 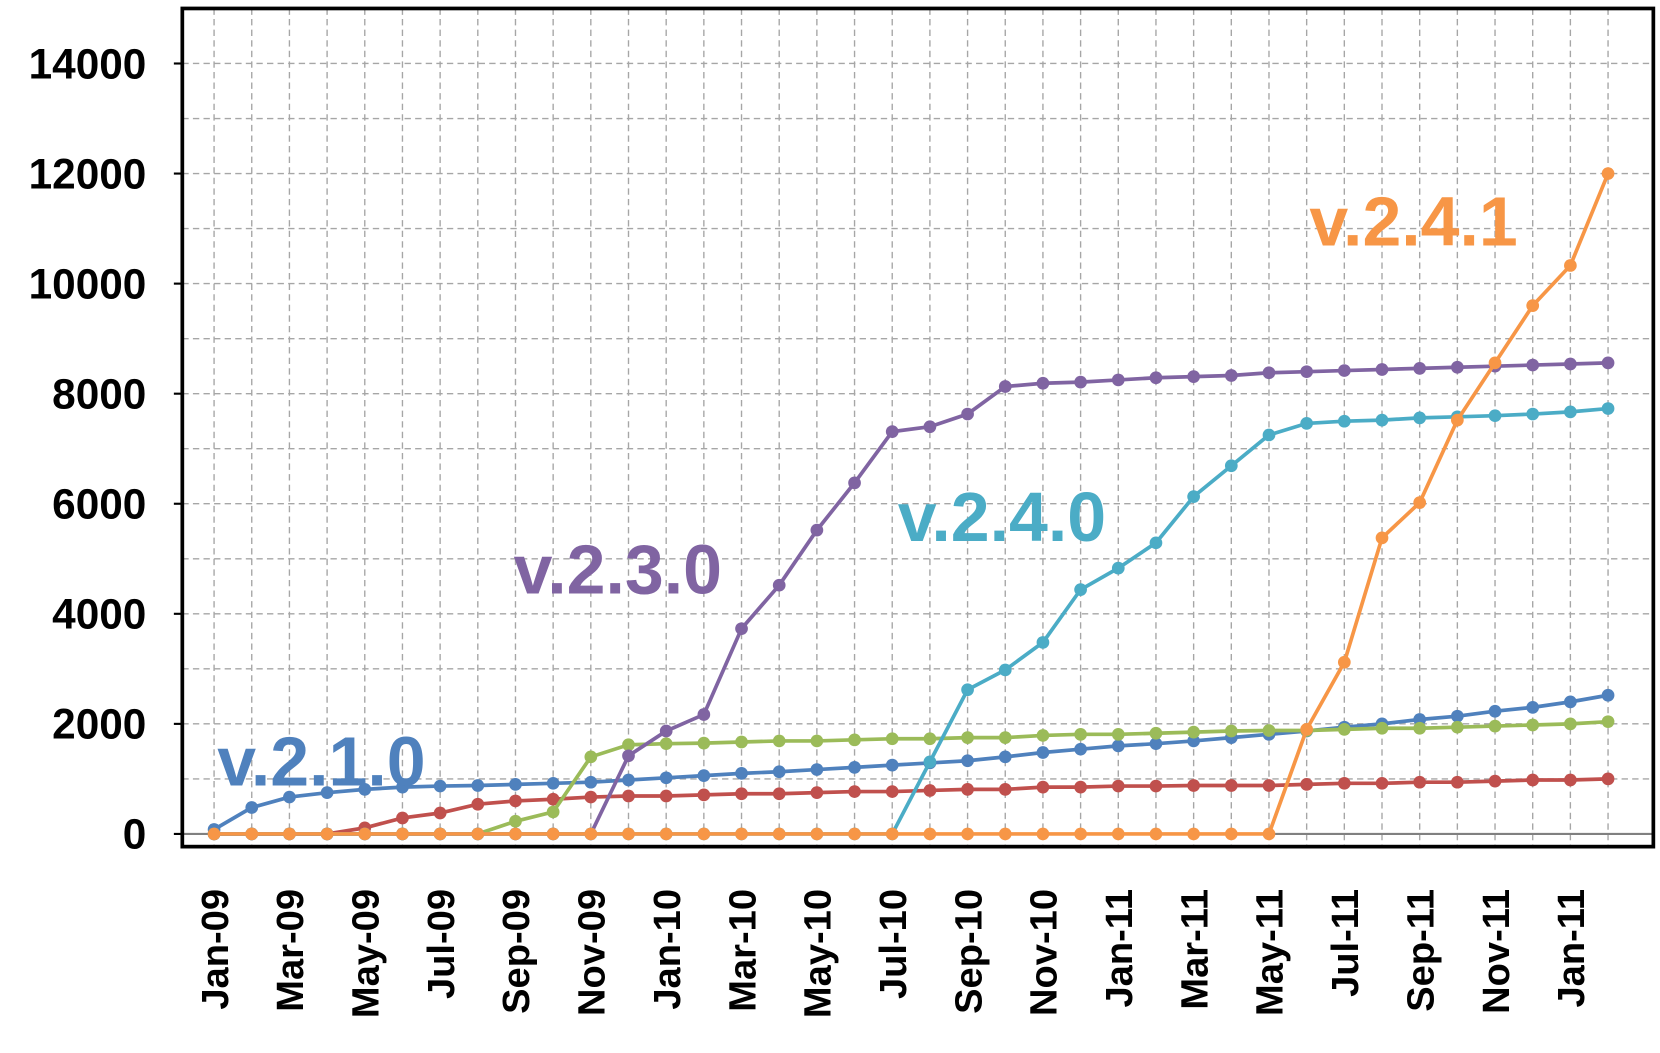 What do you see at coordinates (1346, 943) in the screenshot?
I see `x-tick-label: Jul-11` at bounding box center [1346, 943].